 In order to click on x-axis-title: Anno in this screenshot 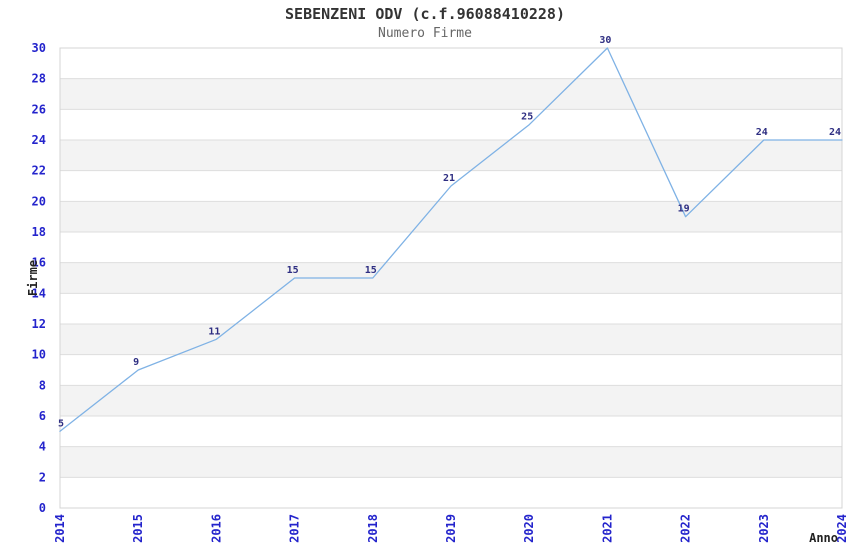, I will do `click(823, 538)`.